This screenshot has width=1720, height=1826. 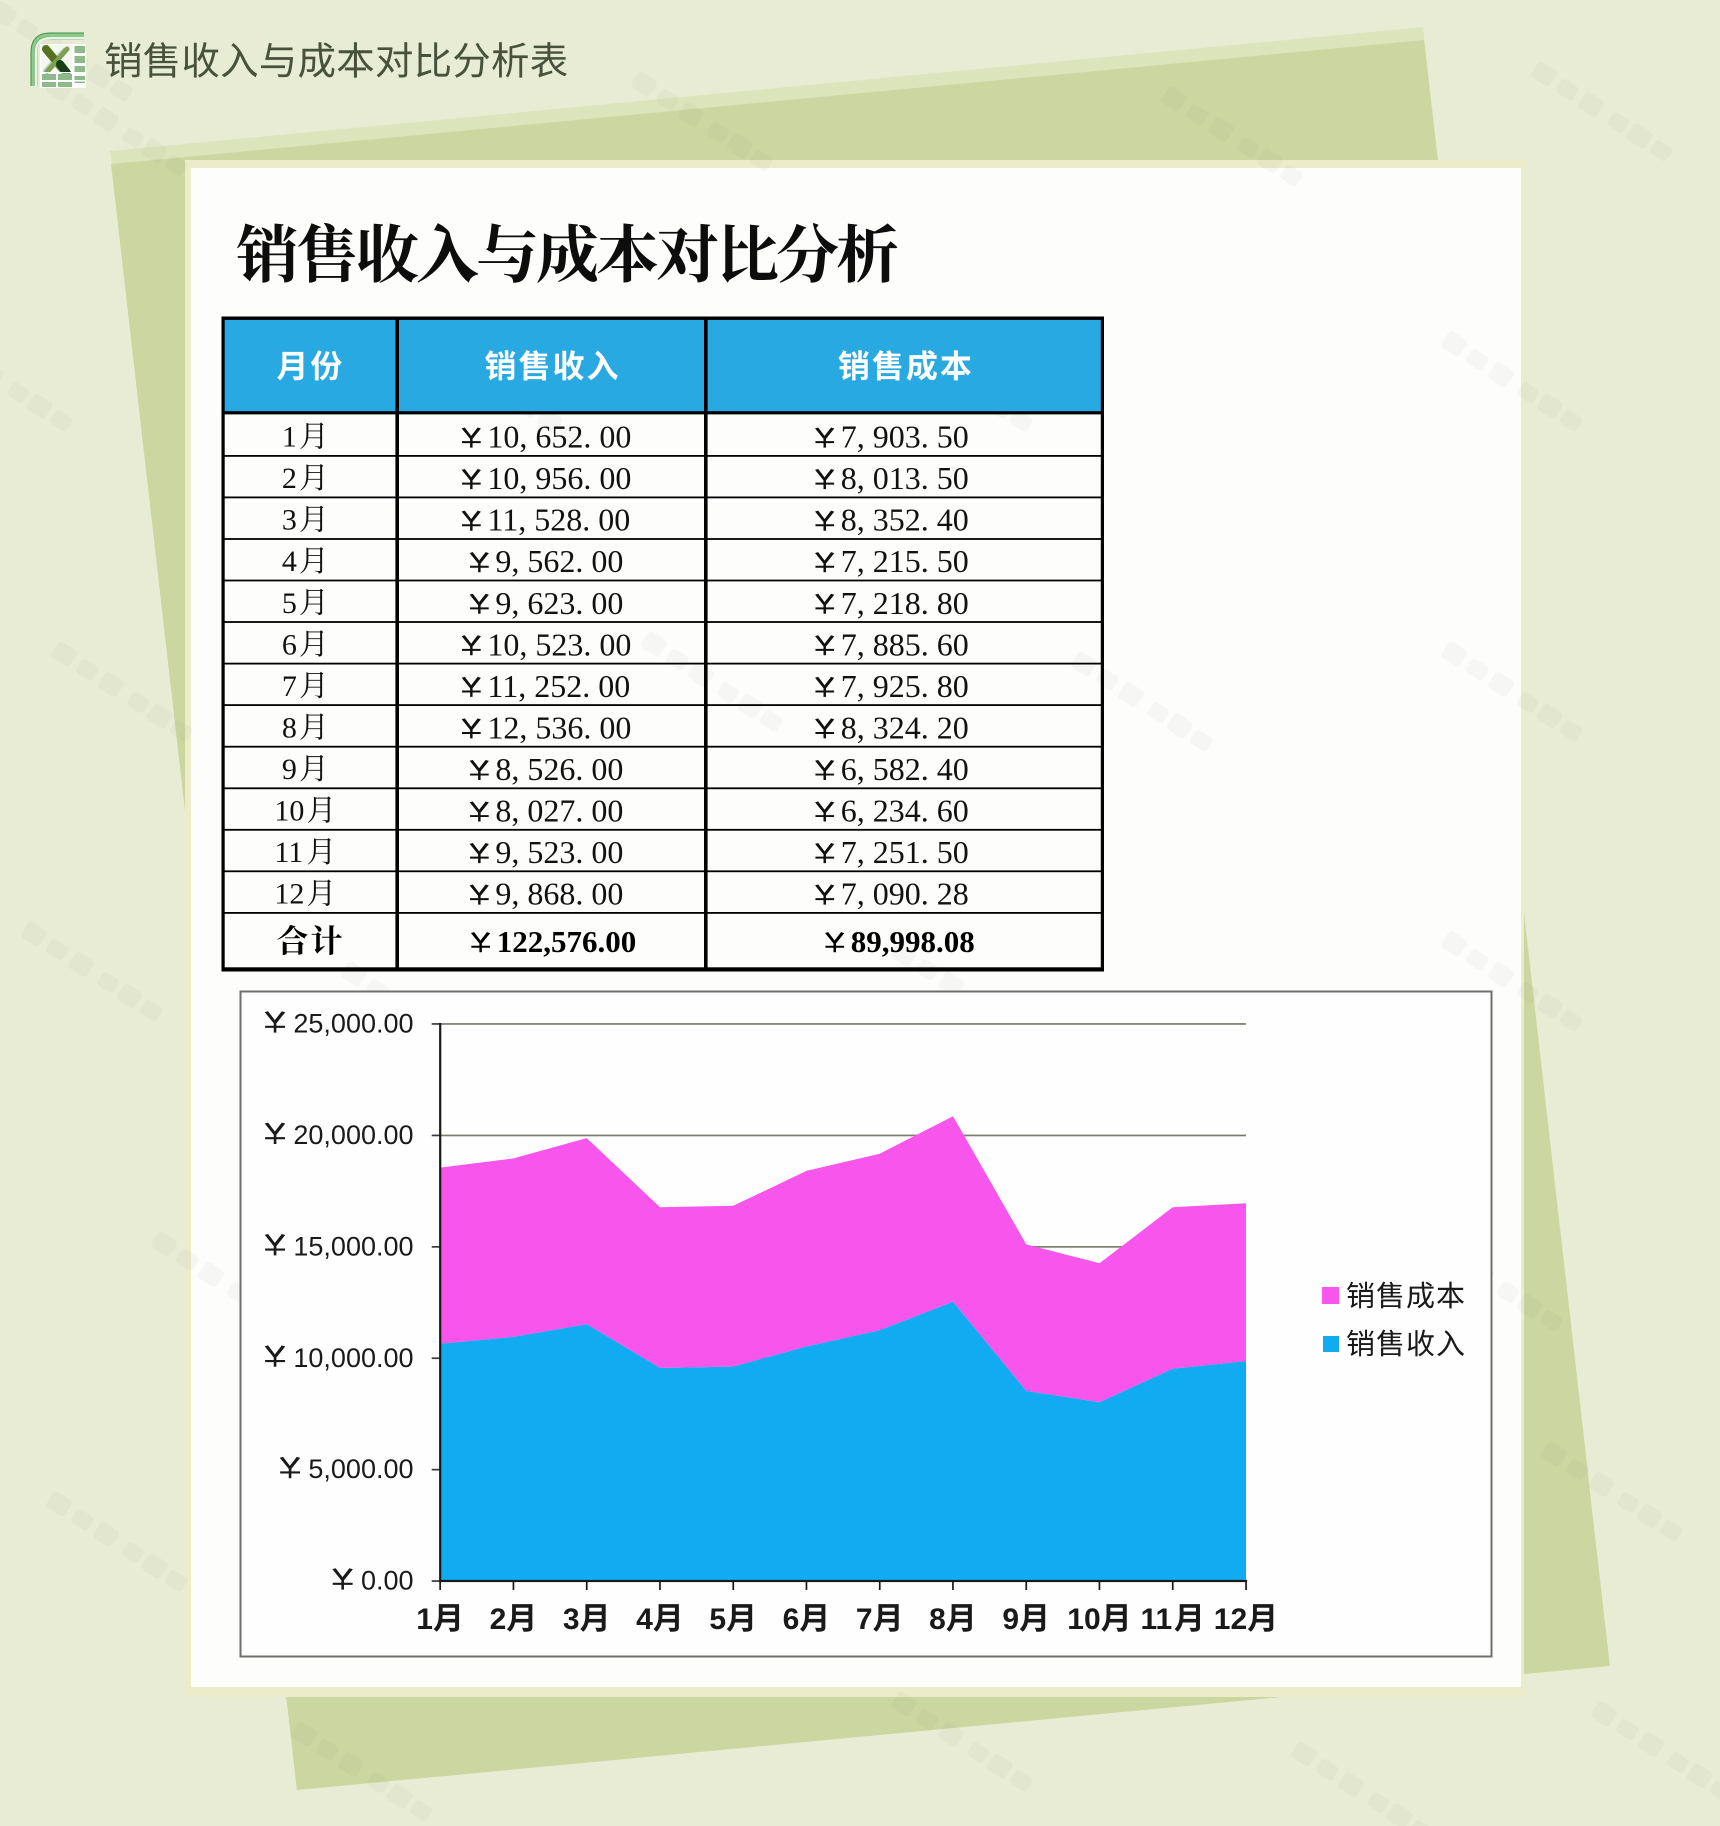 What do you see at coordinates (905, 437) in the screenshot?
I see `svg-text: 7, 903. 50` at bounding box center [905, 437].